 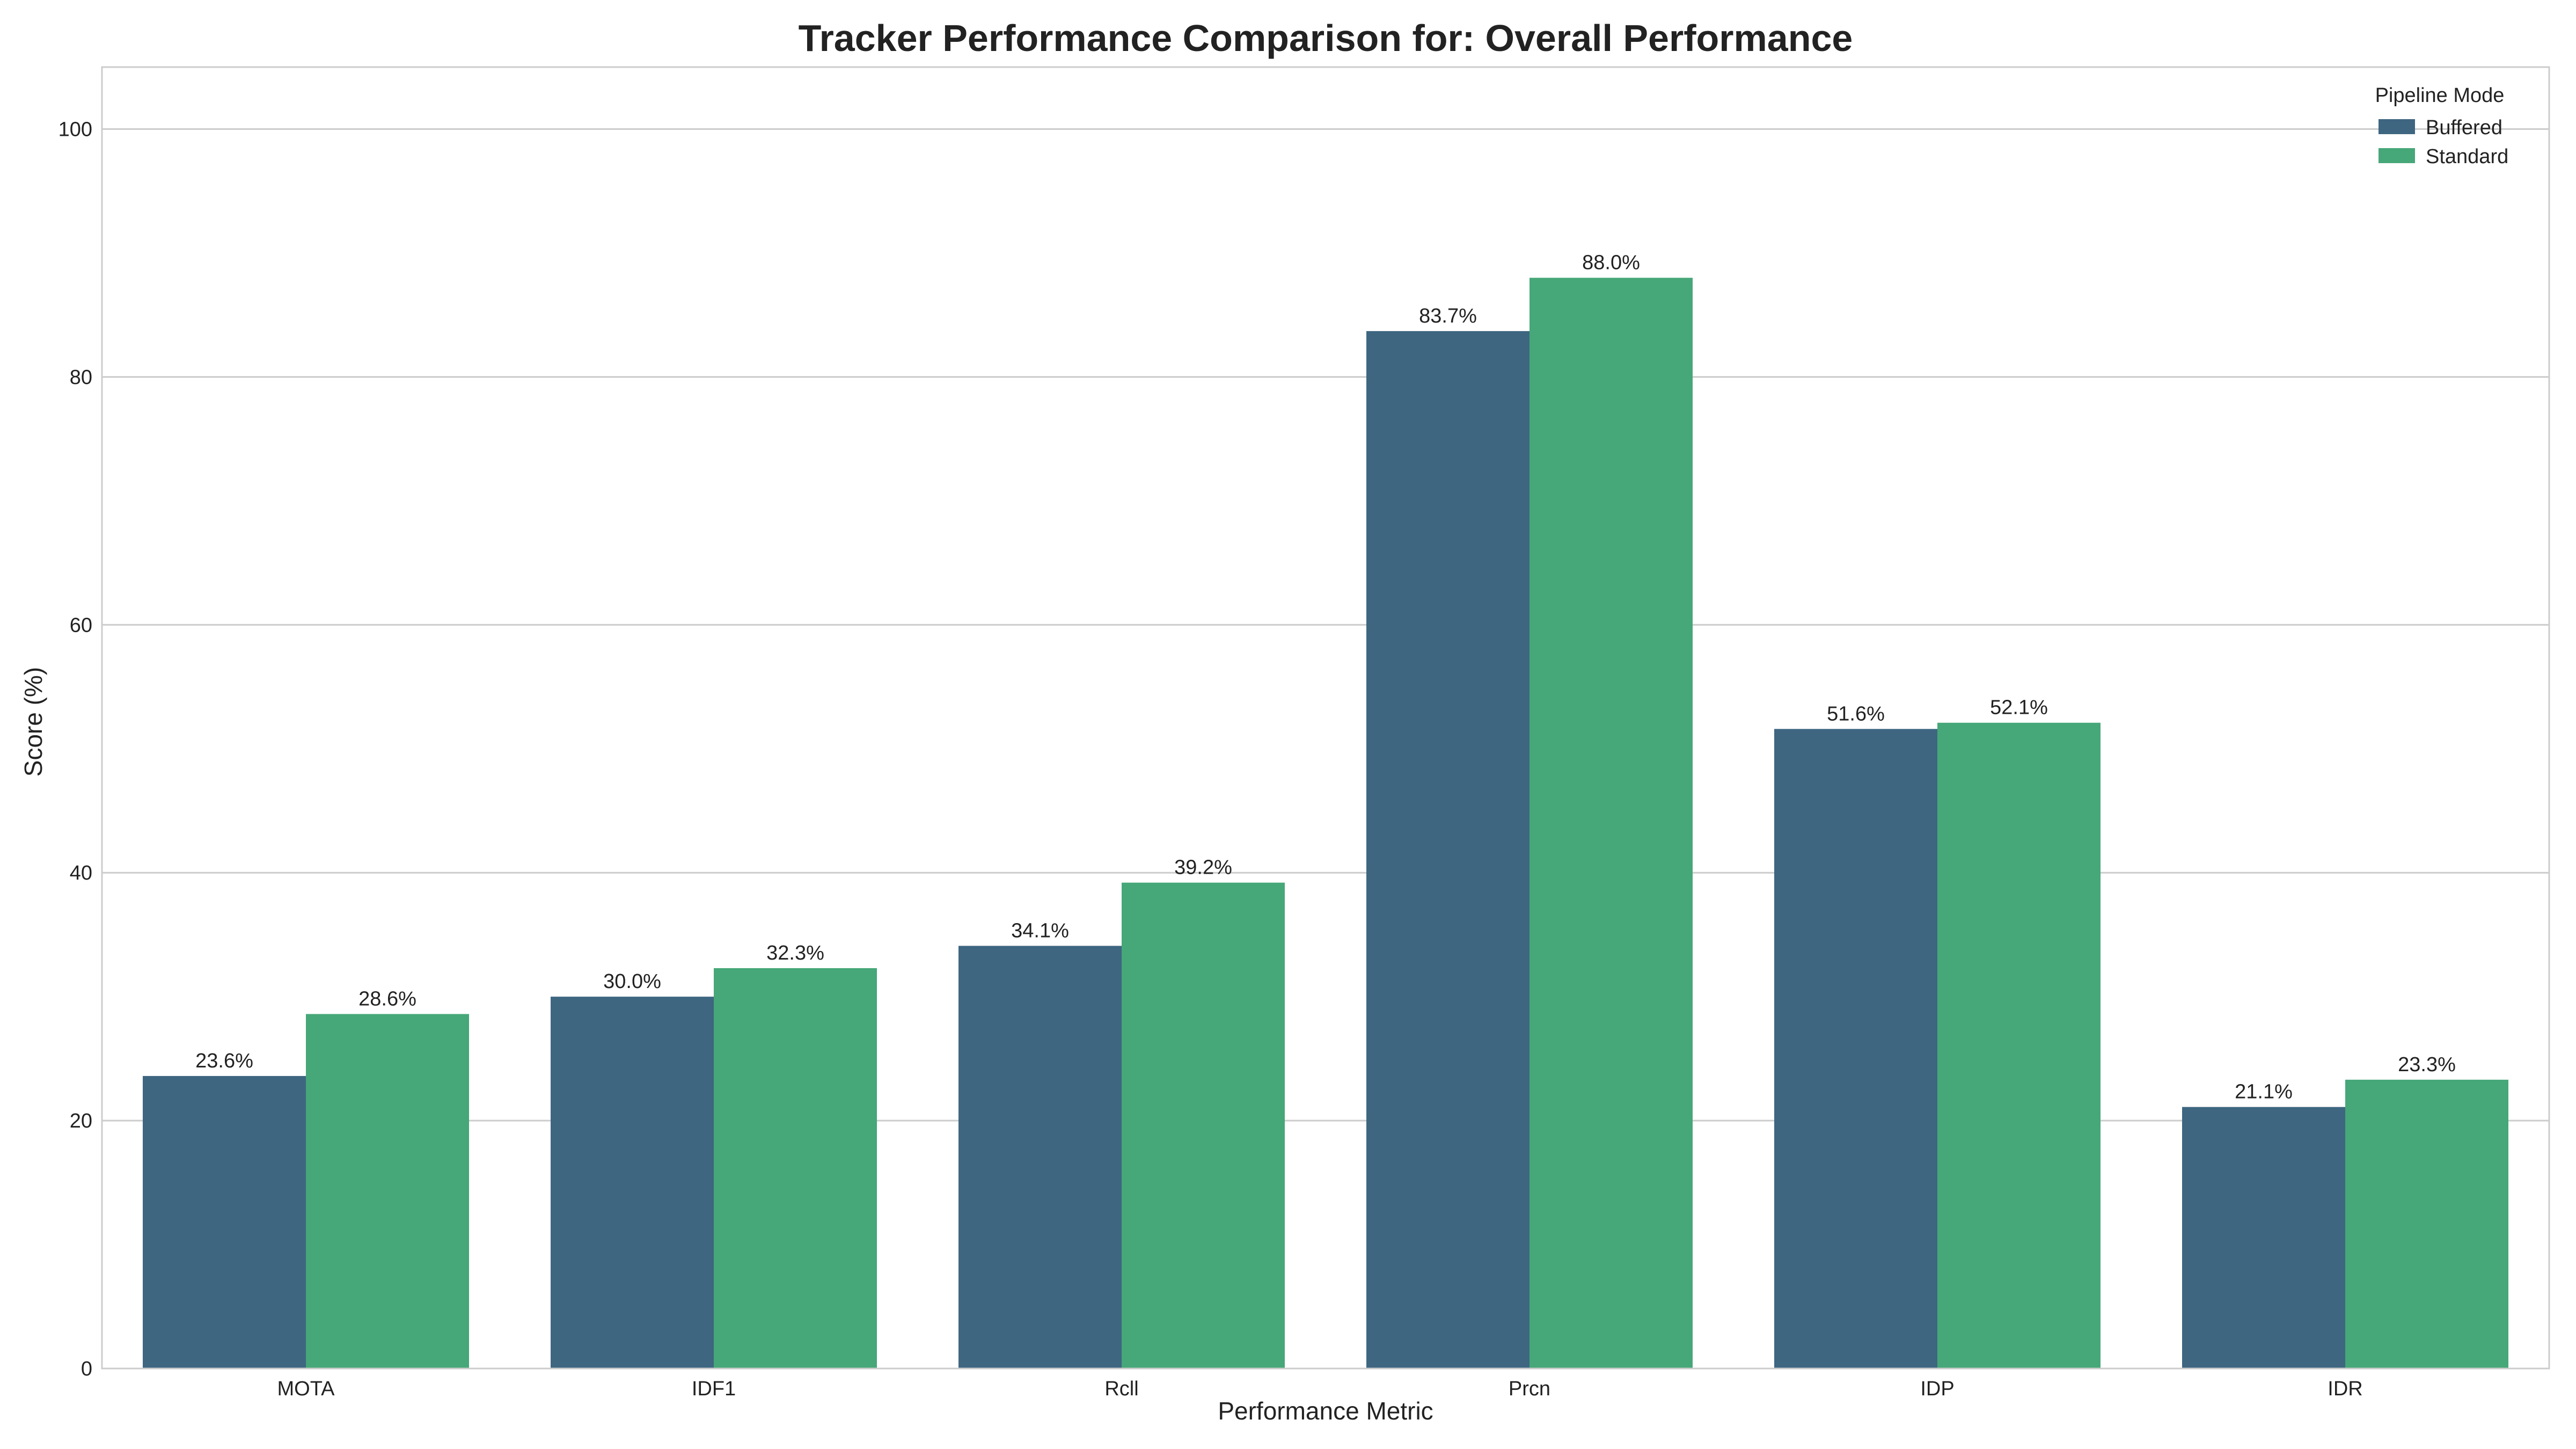 I want to click on data-label-standard-idp: 52.1%, so click(x=2019, y=708).